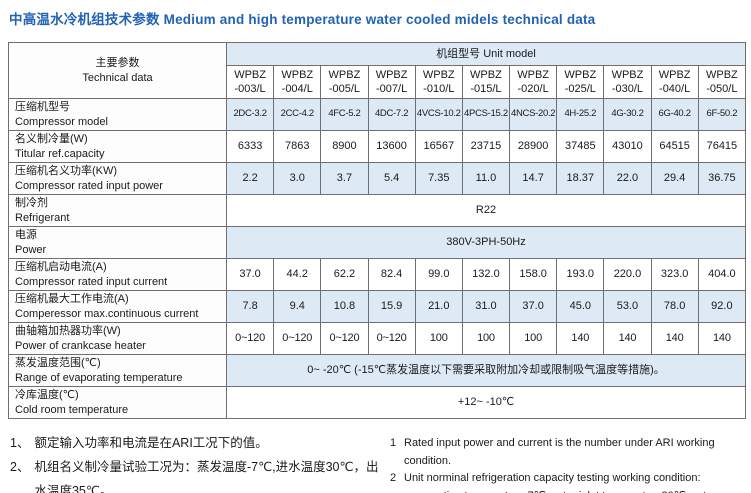 The image size is (751, 493). I want to click on row-rated-input-current-value-7: 158.0, so click(533, 274).